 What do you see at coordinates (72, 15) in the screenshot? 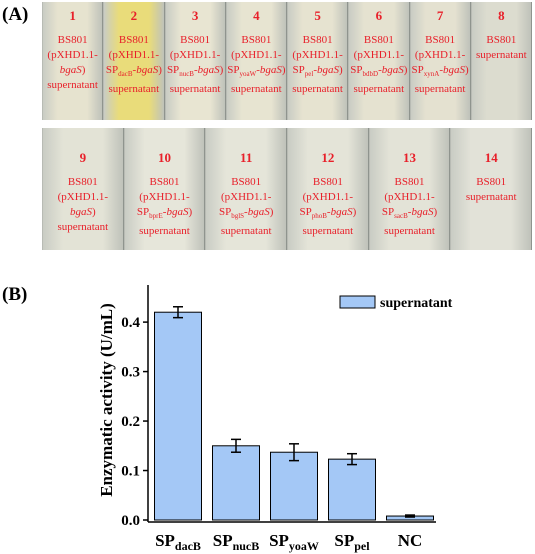
I see `tube-number: 1` at bounding box center [72, 15].